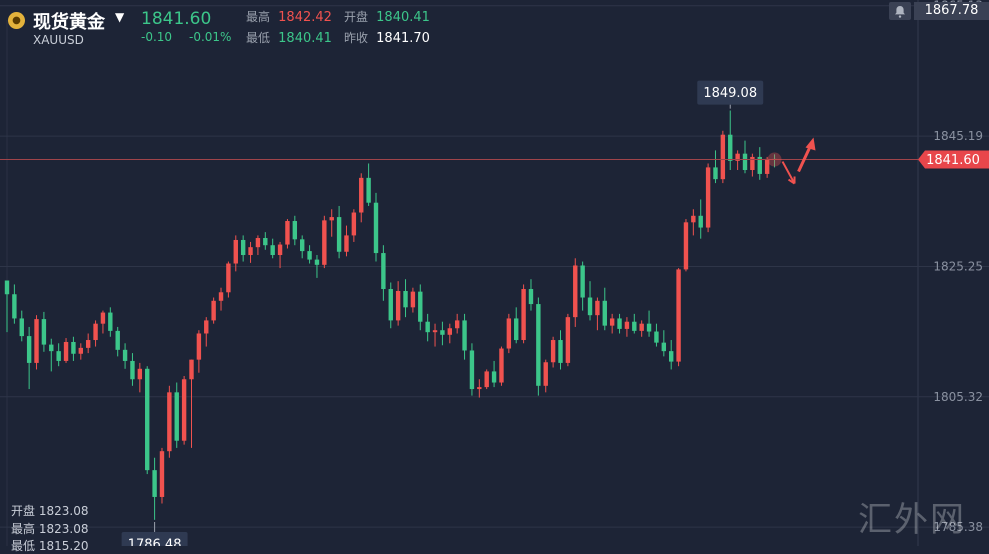 The image size is (989, 554). What do you see at coordinates (63, 546) in the screenshot?
I see `bottom-low-value: 1815.20` at bounding box center [63, 546].